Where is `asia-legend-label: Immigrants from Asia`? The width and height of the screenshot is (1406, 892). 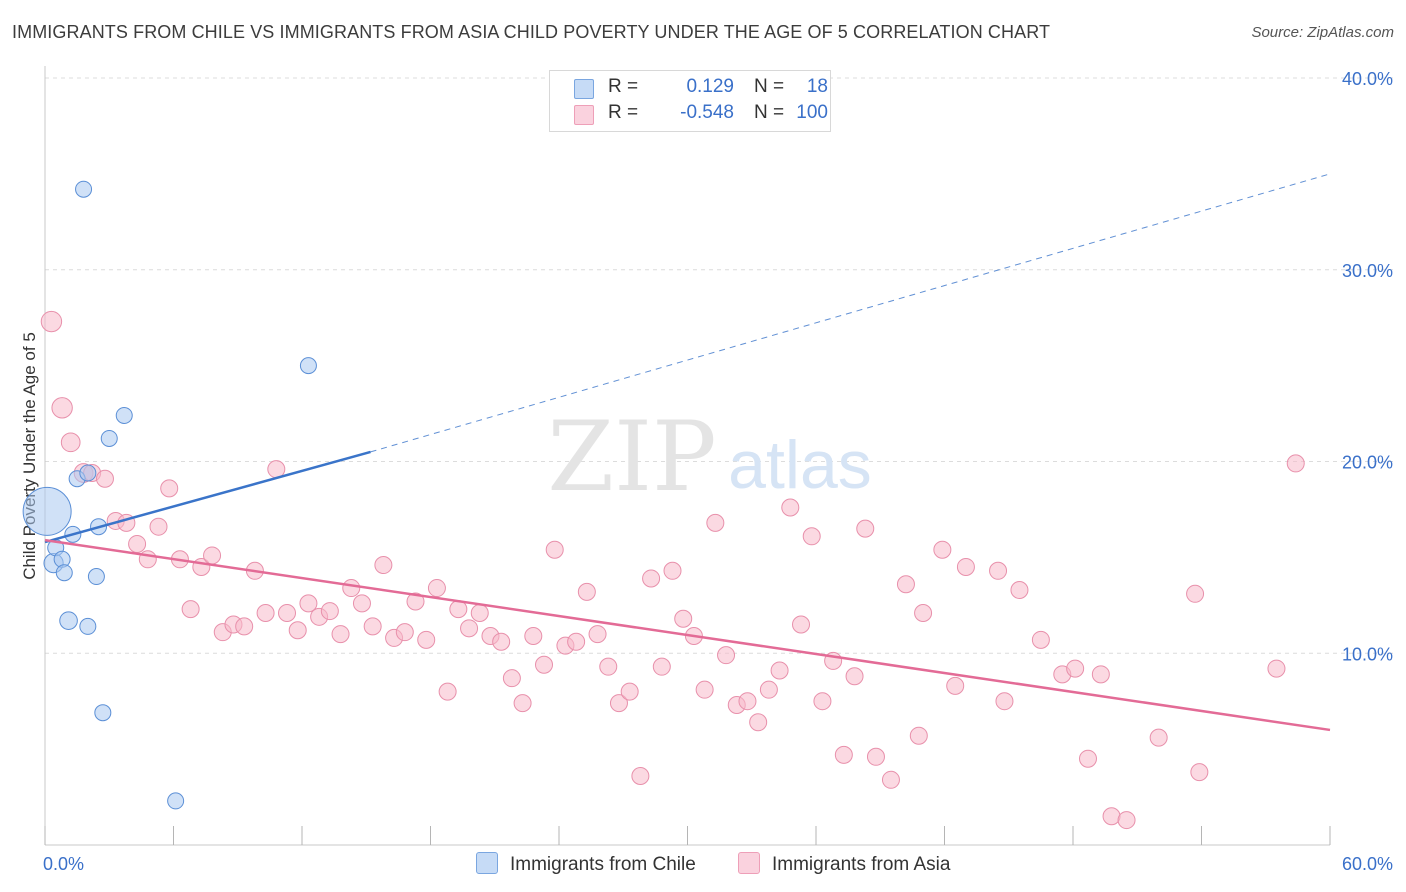
asia-legend-label: Immigrants from Asia is located at coordinates (861, 864).